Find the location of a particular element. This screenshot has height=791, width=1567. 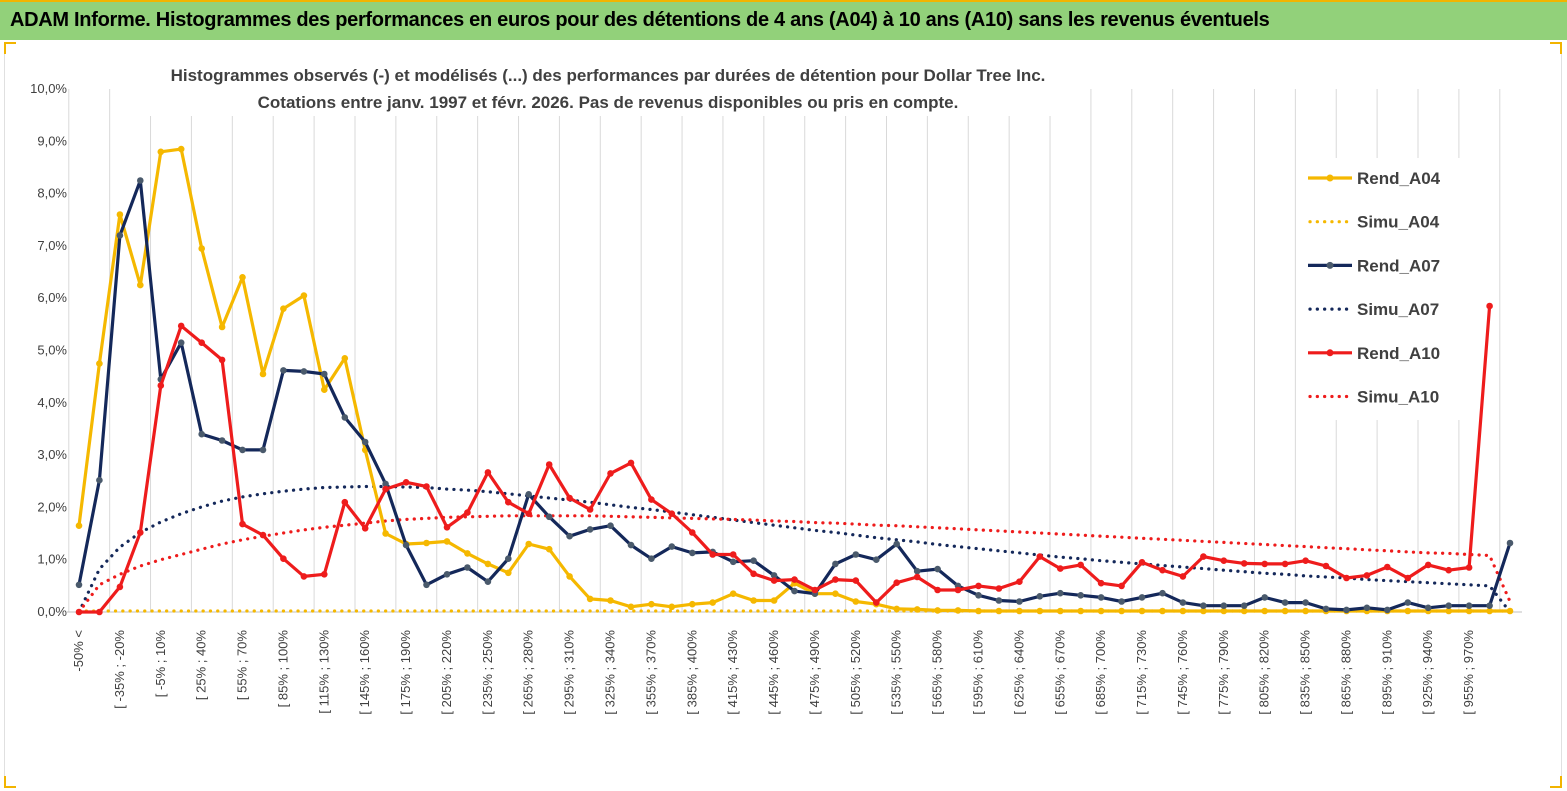

x-tick-label: [ 205% ; 220% is located at coordinates (446, 672).